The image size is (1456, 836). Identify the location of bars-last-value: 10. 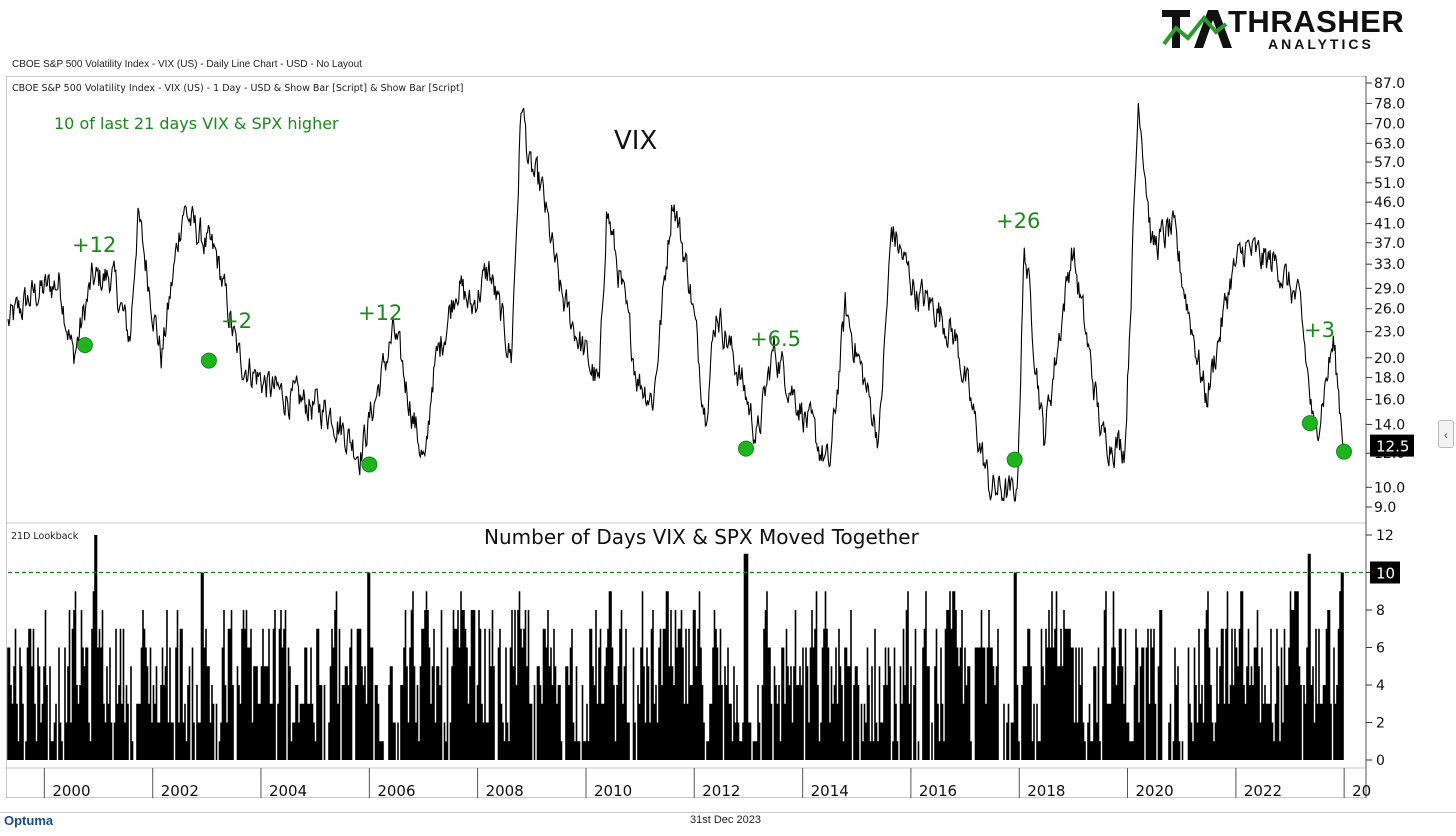
(1385, 574).